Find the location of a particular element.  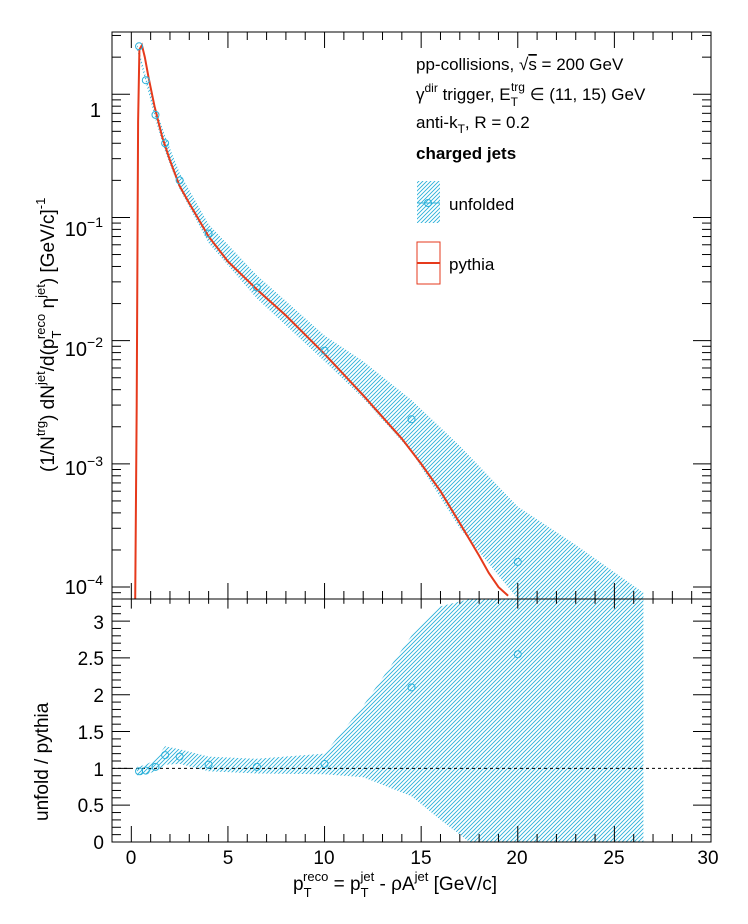

legend: unfolded pythia is located at coordinates (465, 233).